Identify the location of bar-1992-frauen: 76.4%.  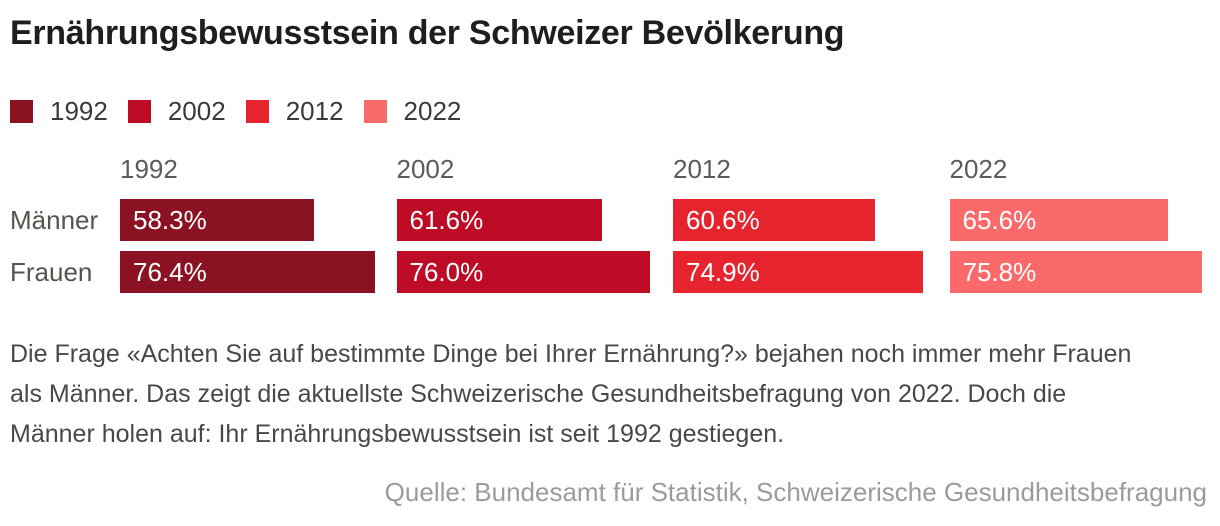
(247, 272).